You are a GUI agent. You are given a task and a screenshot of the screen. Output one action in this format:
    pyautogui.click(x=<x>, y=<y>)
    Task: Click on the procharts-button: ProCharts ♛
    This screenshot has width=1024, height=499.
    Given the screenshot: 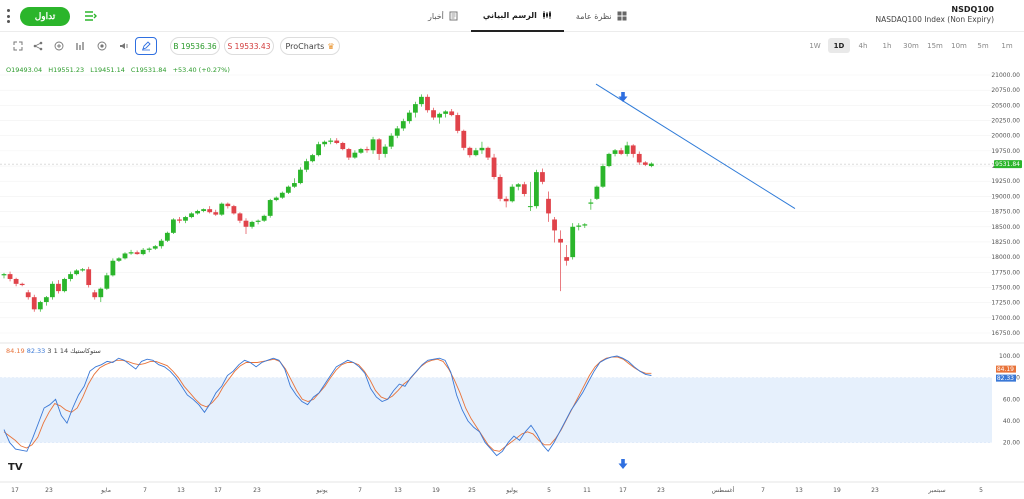 What is the action you would take?
    pyautogui.click(x=310, y=46)
    